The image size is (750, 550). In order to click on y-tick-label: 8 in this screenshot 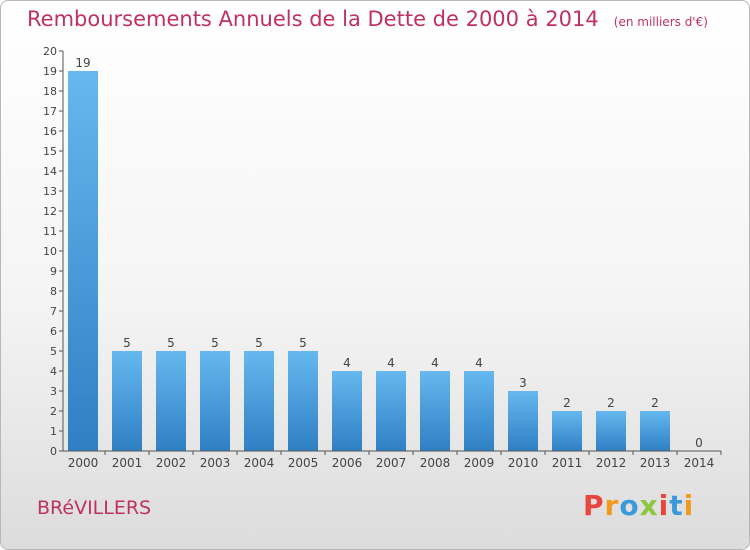, I will do `click(53, 291)`.